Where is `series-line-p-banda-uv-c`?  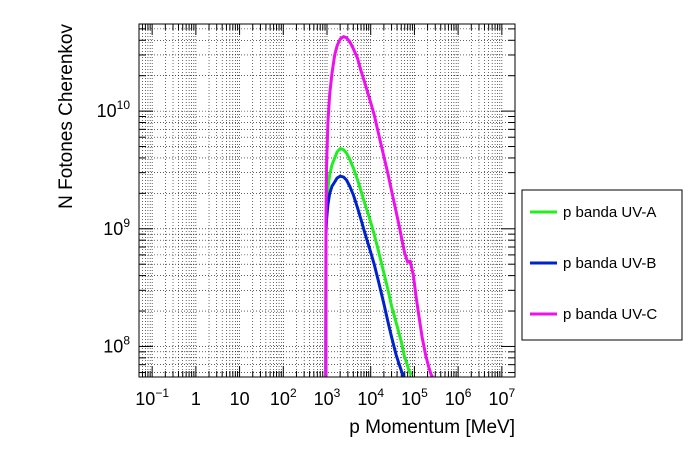
series-line-p-banda-uv-c is located at coordinates (379, 206).